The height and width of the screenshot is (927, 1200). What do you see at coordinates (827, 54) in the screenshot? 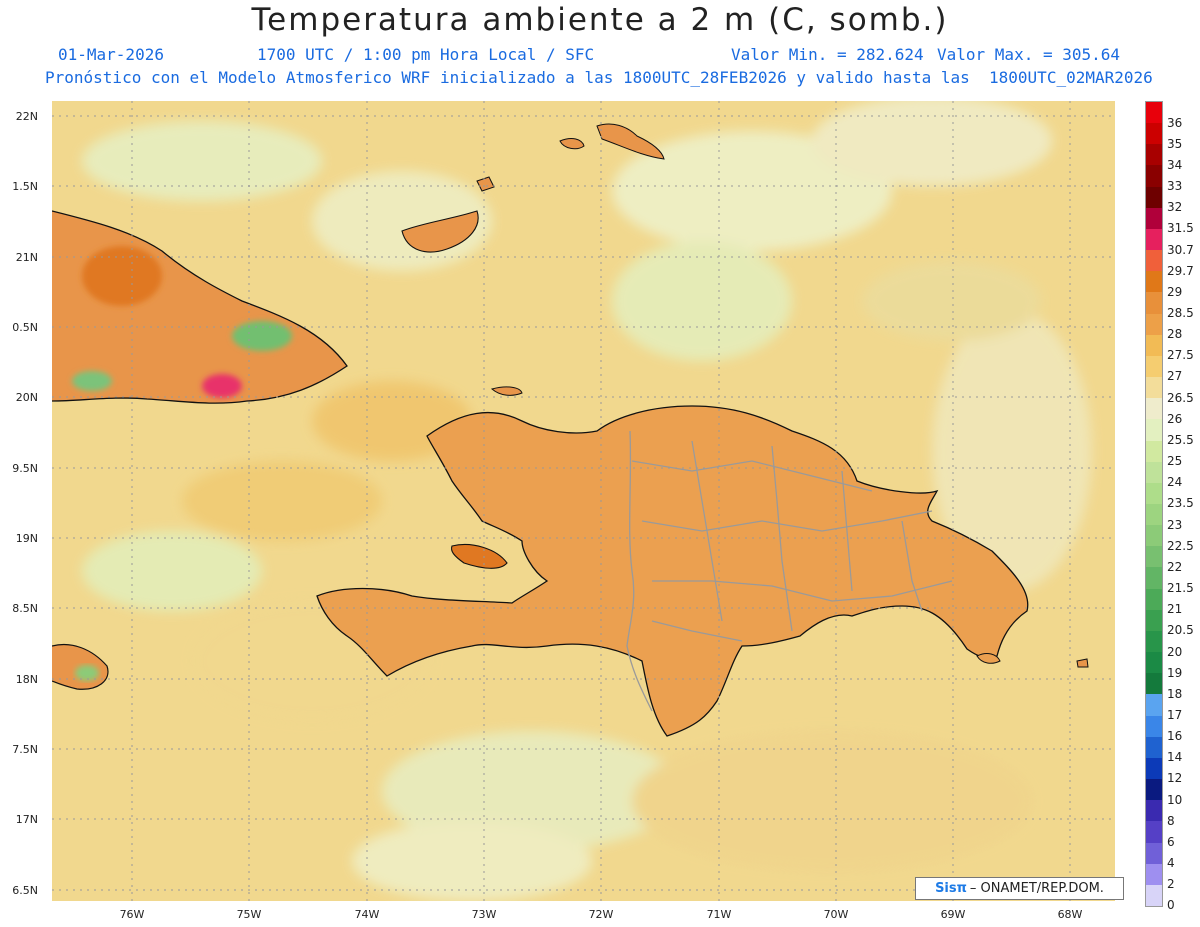
I see `min-value: Valor Min. = 282.624` at bounding box center [827, 54].